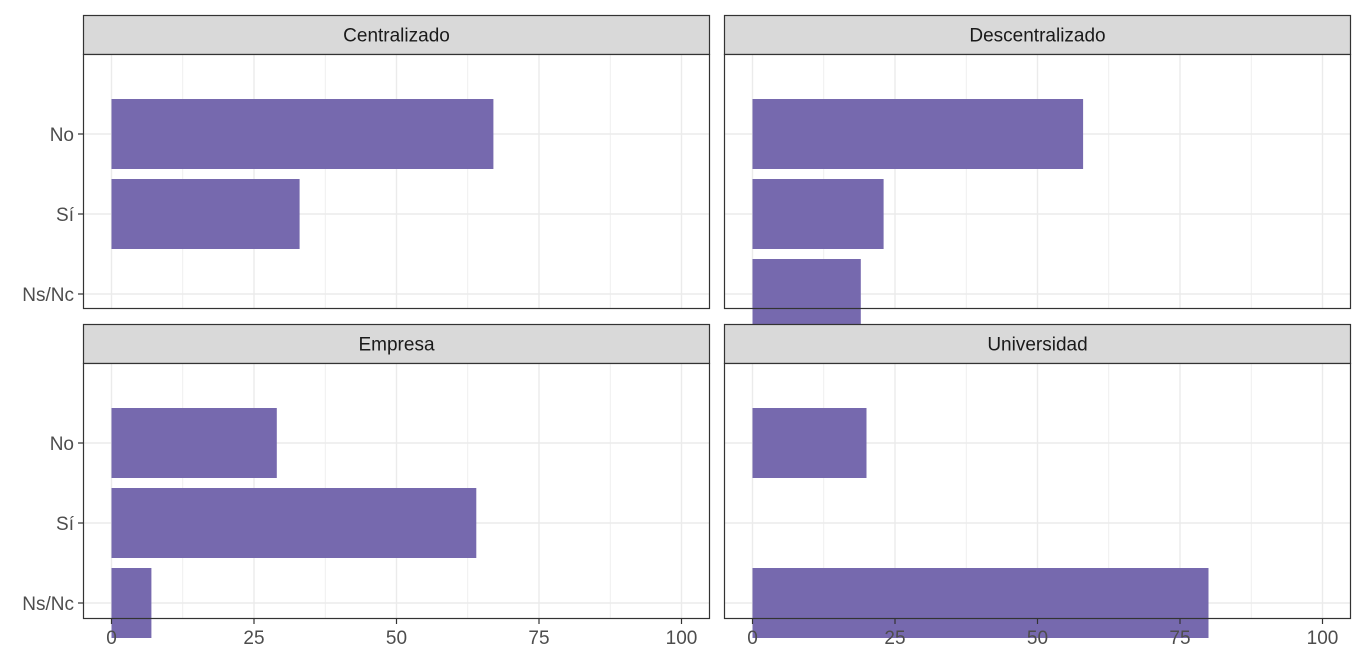 This screenshot has height=655, width=1354. I want to click on facet-title: Centralizado, so click(396, 36).